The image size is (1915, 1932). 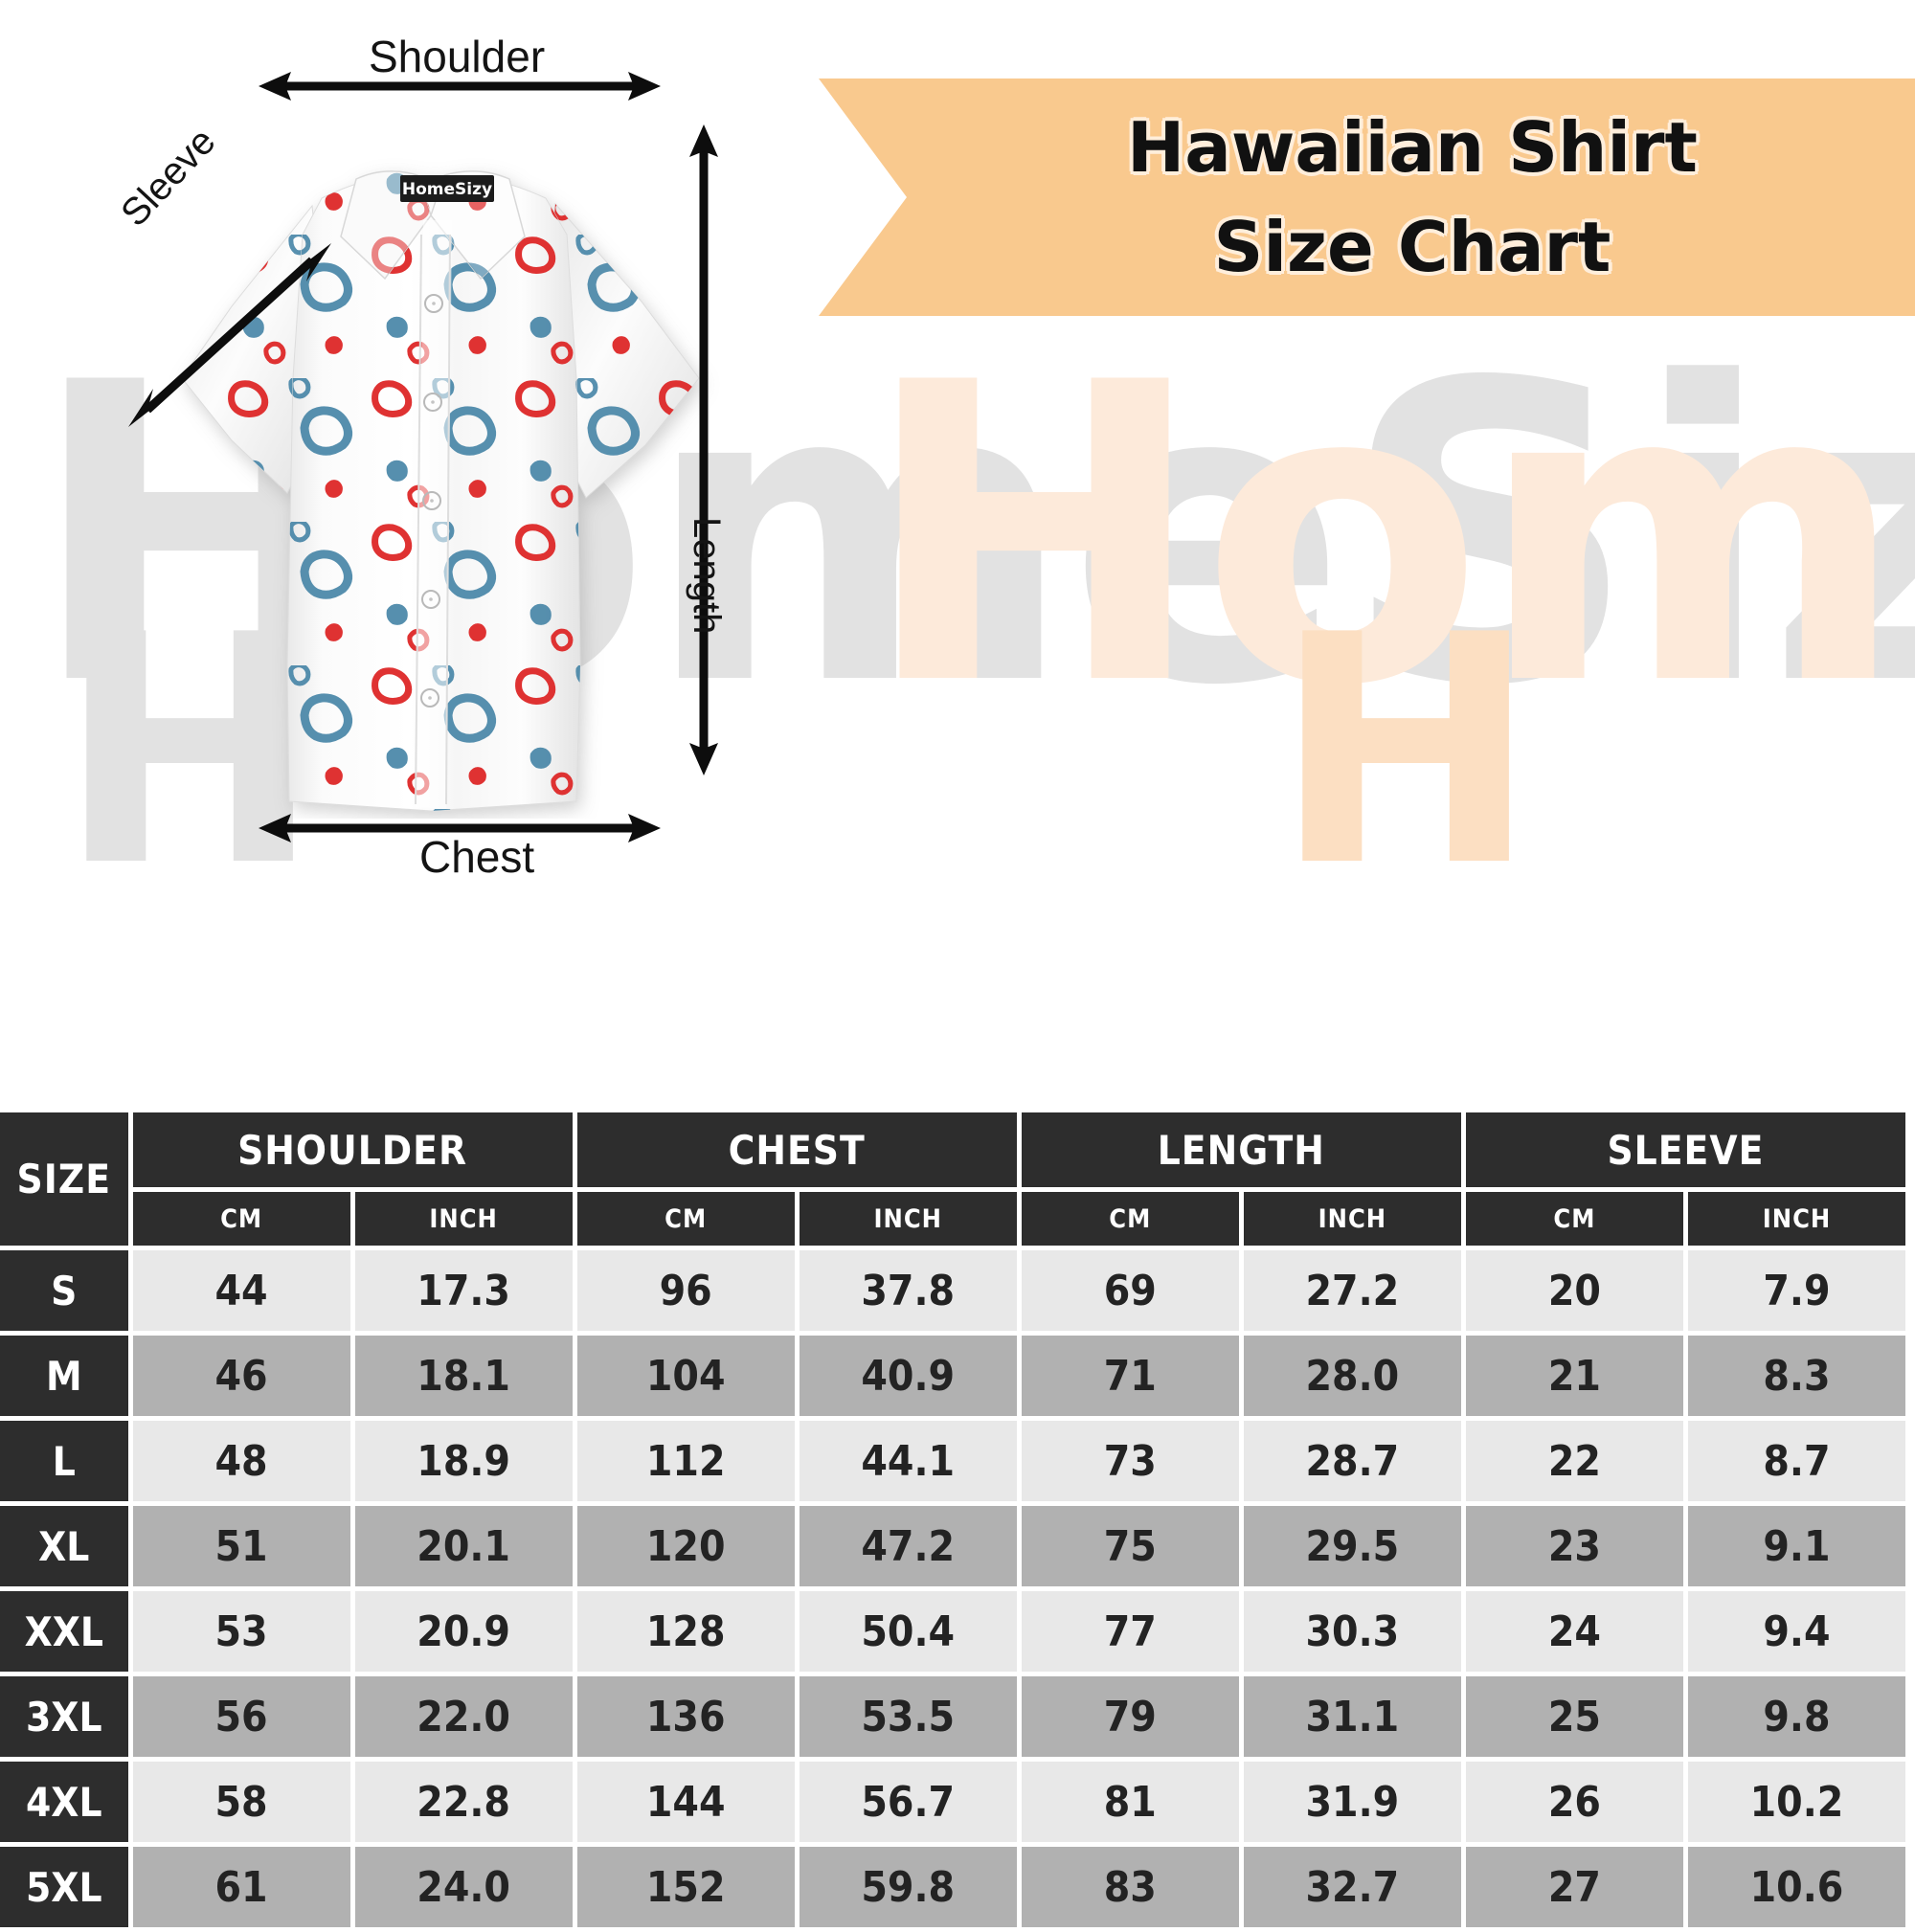 I want to click on header-unit-length-inch: INCH, so click(x=1352, y=1219).